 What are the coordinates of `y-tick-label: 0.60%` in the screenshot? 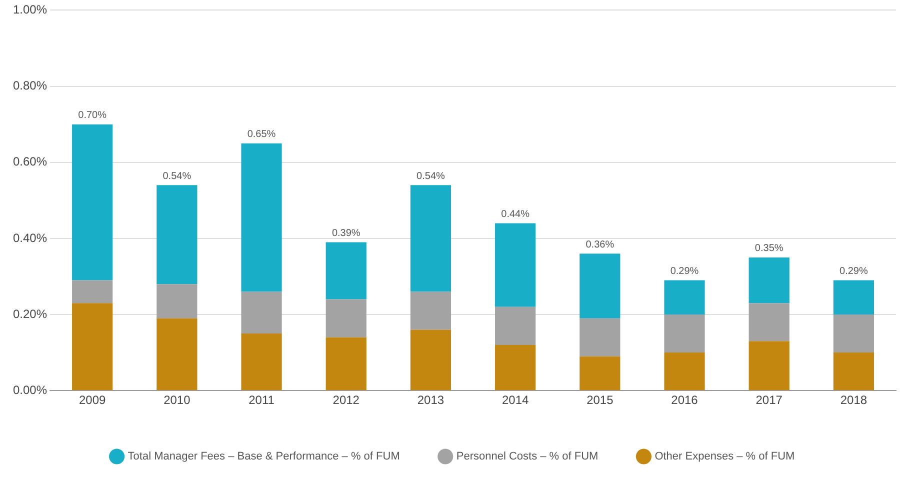 It's located at (30, 161).